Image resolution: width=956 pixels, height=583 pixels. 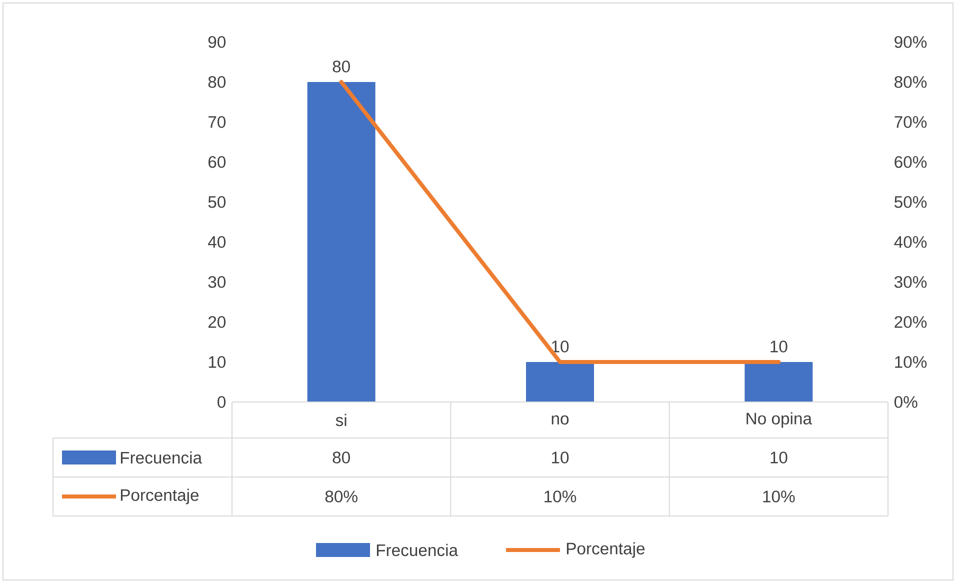 What do you see at coordinates (910, 282) in the screenshot?
I see `y2-tick-label: 30%` at bounding box center [910, 282].